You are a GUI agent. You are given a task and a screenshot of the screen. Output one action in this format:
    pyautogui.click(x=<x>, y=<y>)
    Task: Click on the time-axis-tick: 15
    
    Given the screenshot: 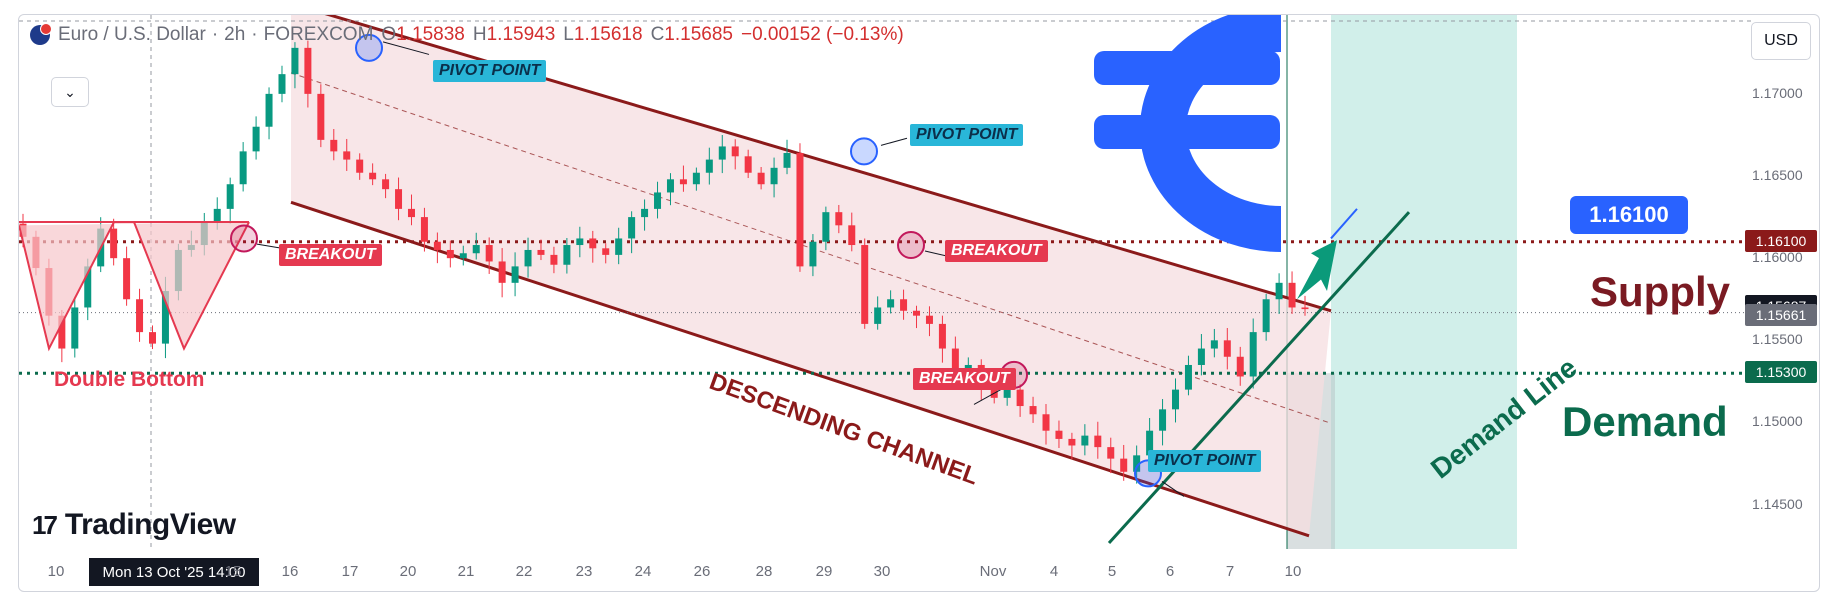 What is the action you would take?
    pyautogui.click(x=233, y=571)
    